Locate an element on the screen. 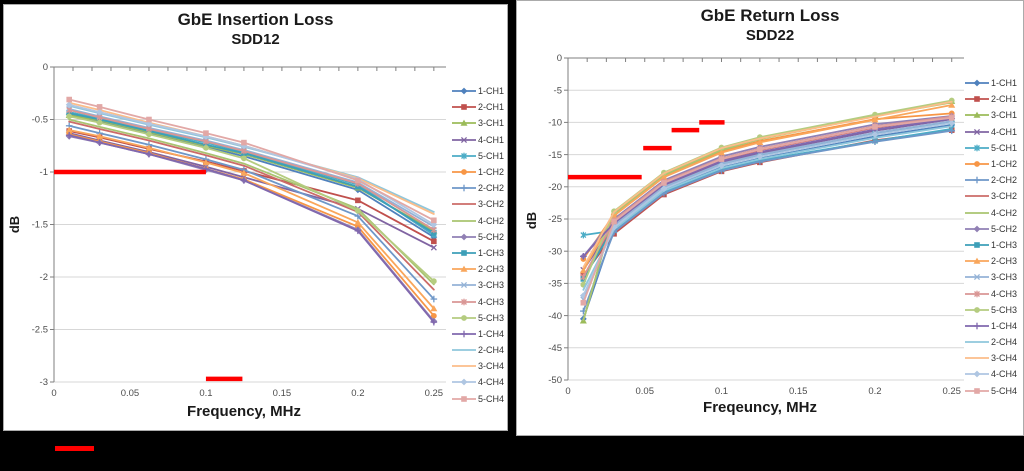  legend-item: 4-CH3 is located at coordinates (991, 293).